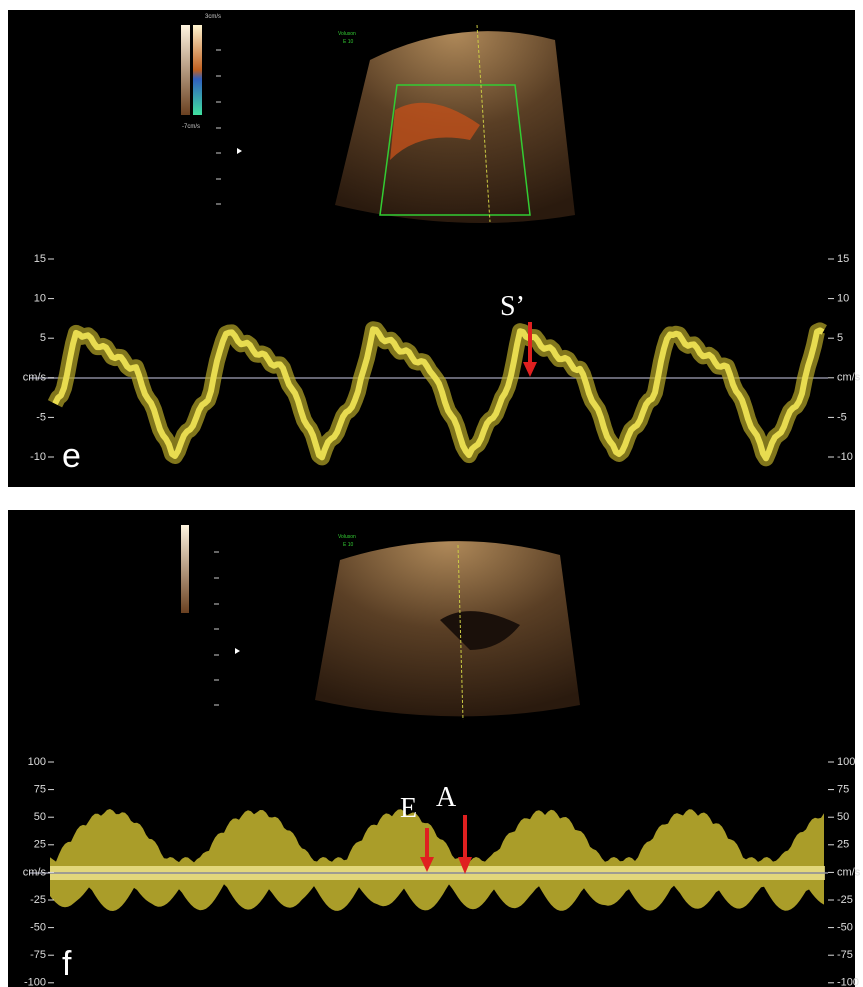  What do you see at coordinates (408, 808) in the screenshot?
I see `annotation: E` at bounding box center [408, 808].